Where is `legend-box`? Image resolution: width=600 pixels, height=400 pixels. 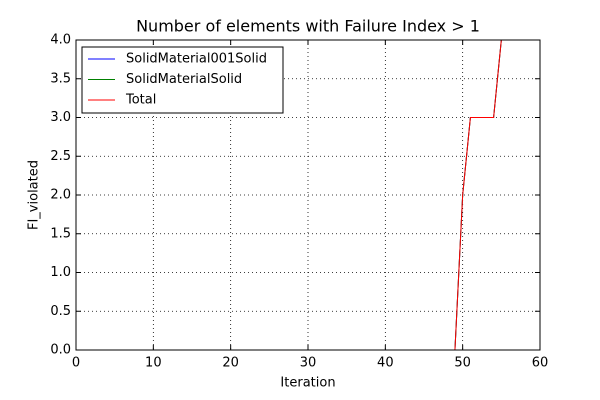
legend-box is located at coordinates (182, 80).